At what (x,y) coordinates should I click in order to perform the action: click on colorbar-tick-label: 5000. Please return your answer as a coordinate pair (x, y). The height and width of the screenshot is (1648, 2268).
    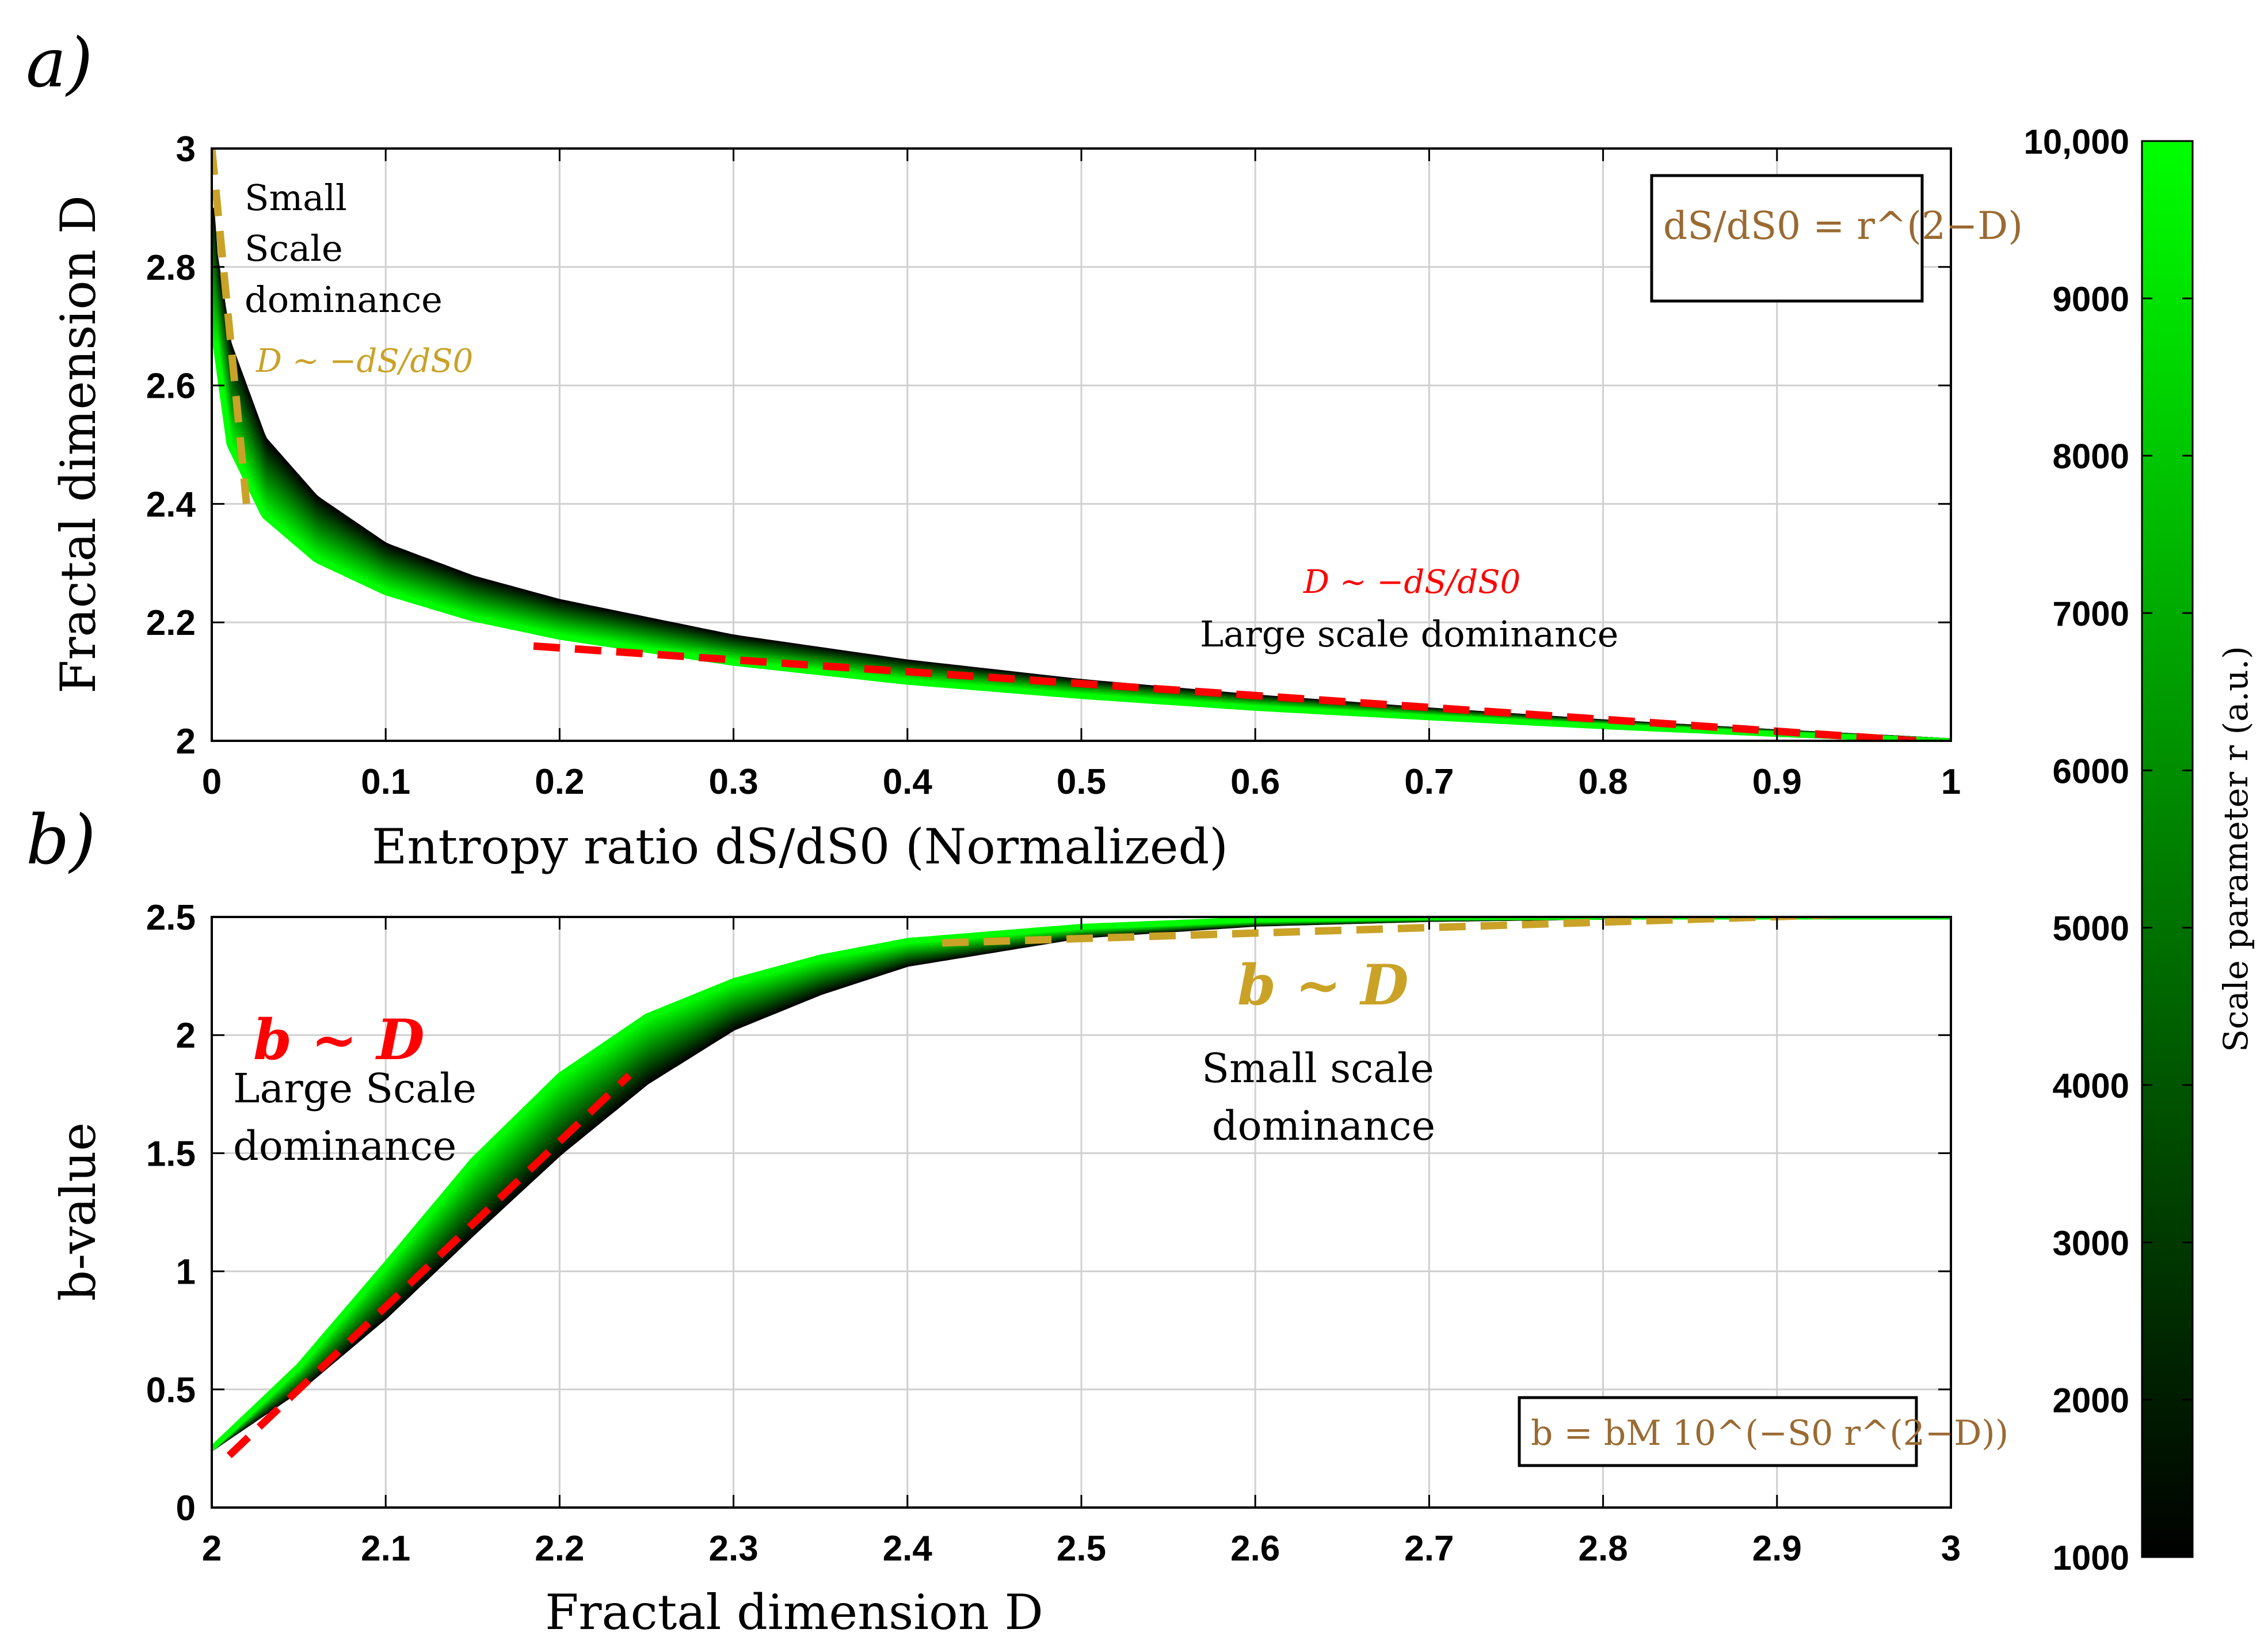
    Looking at the image, I should click on (2091, 928).